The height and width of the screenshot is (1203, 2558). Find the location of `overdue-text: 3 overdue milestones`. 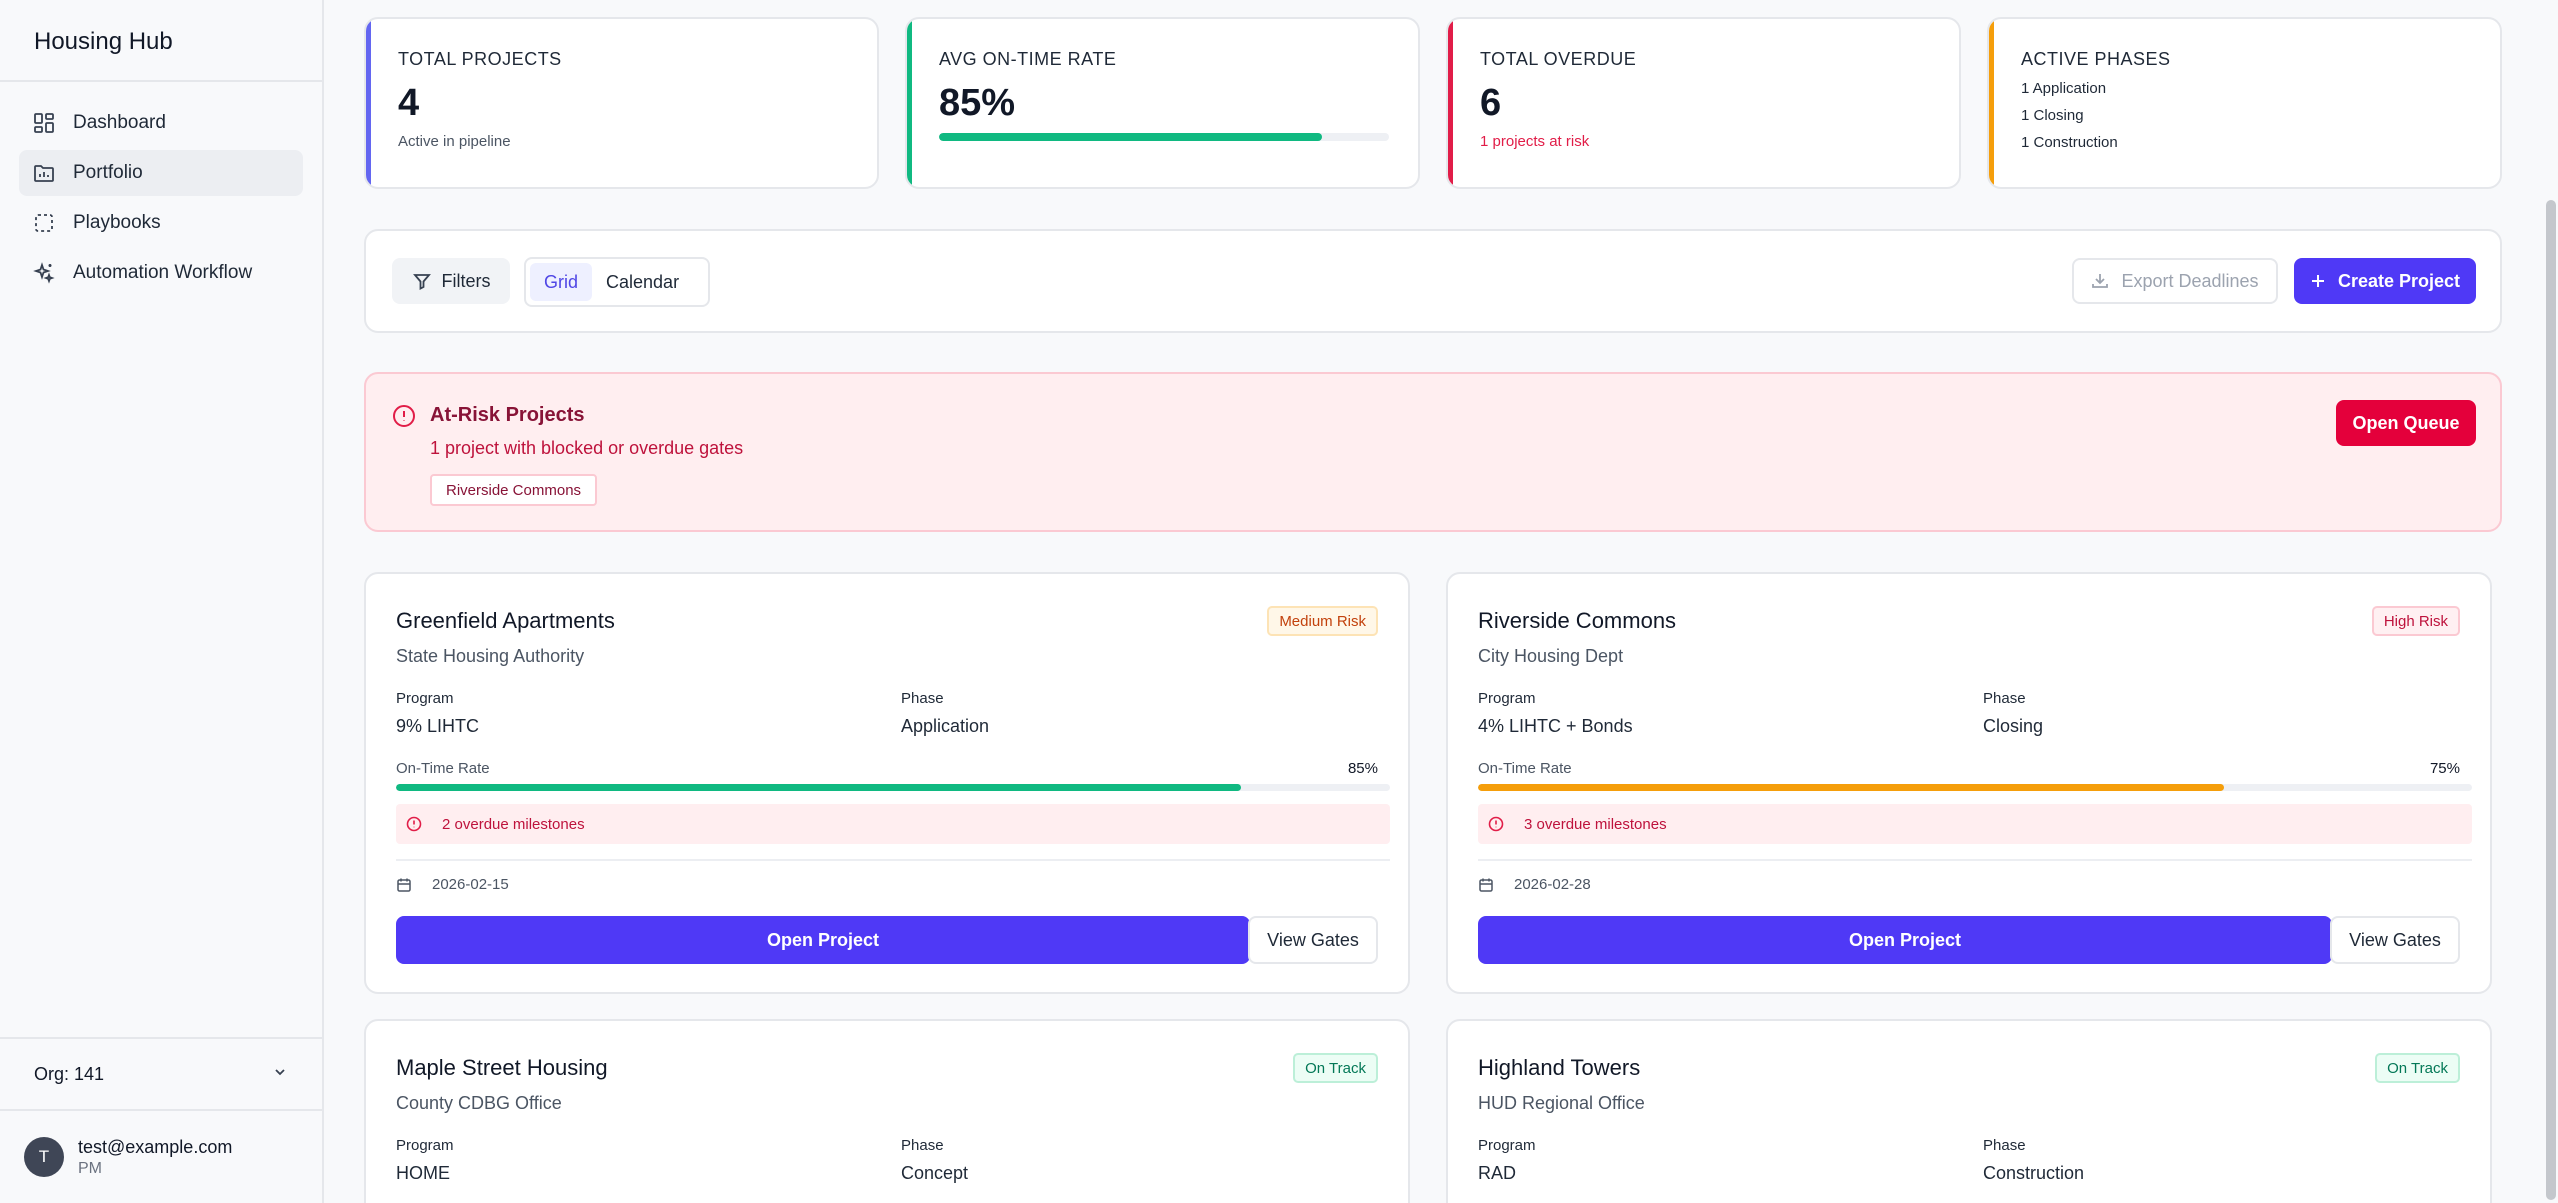

overdue-text: 3 overdue milestones is located at coordinates (1595, 824).